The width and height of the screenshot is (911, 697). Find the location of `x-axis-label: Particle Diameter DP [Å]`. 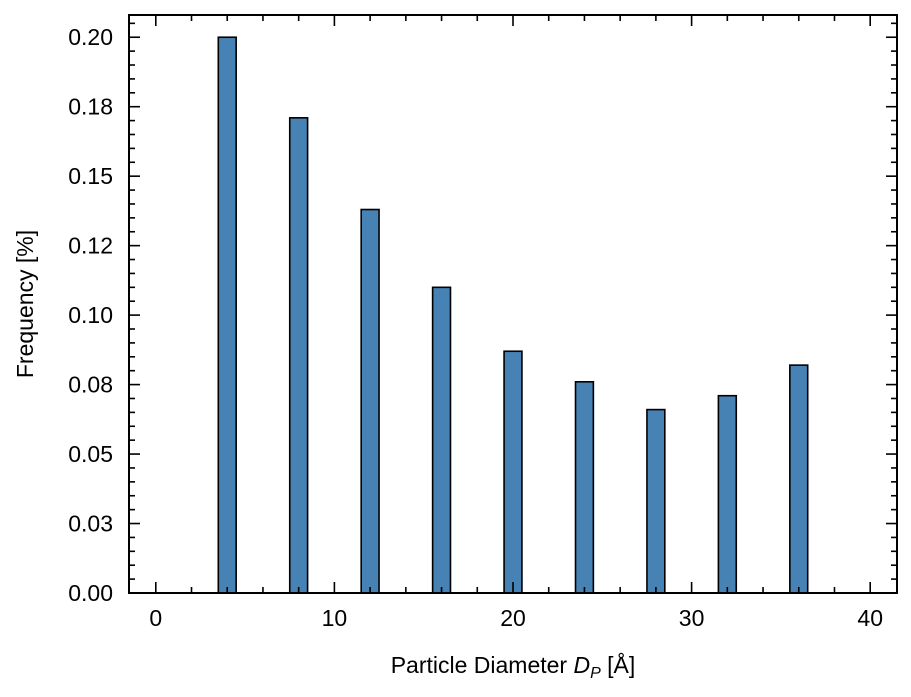

x-axis-label: Particle Diameter DP [Å] is located at coordinates (513, 666).